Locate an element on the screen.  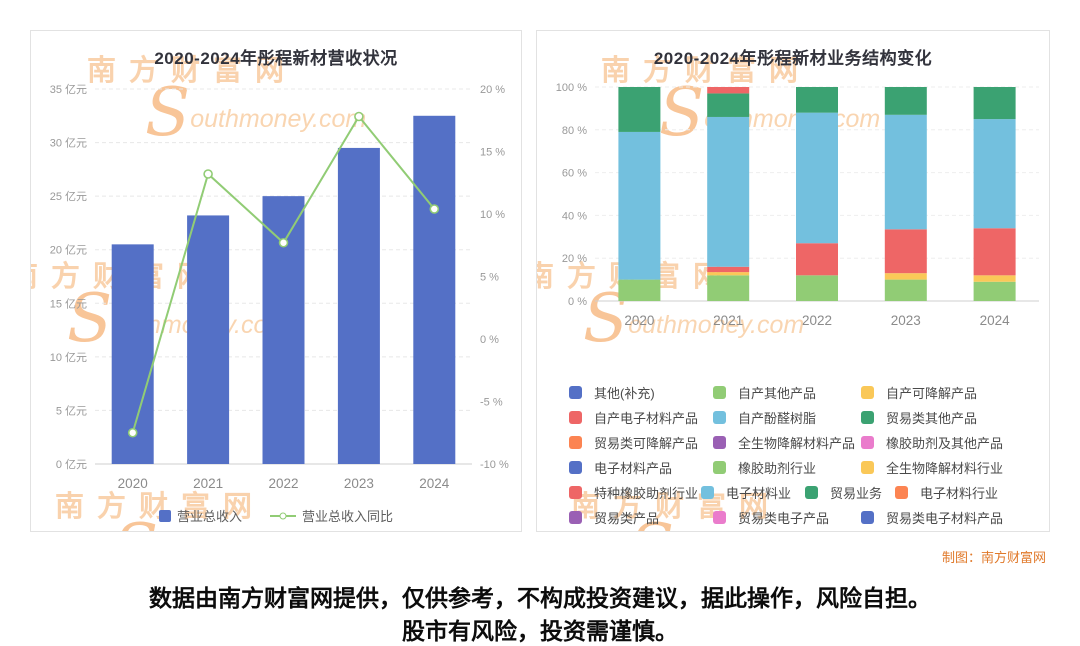
stack-segment-2021-自产酚醛树脂 is located at coordinates (728, 191).